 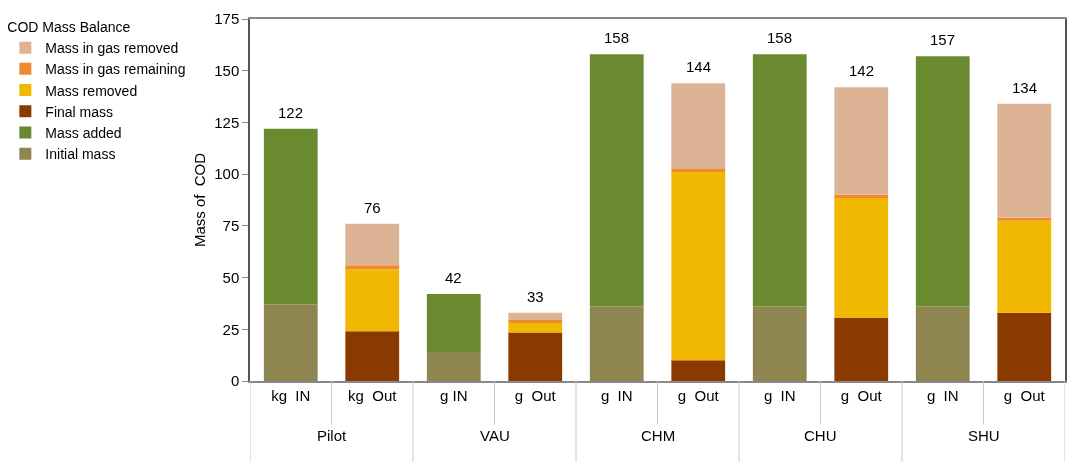 What do you see at coordinates (231, 277) in the screenshot?
I see `y-tick-label: 50` at bounding box center [231, 277].